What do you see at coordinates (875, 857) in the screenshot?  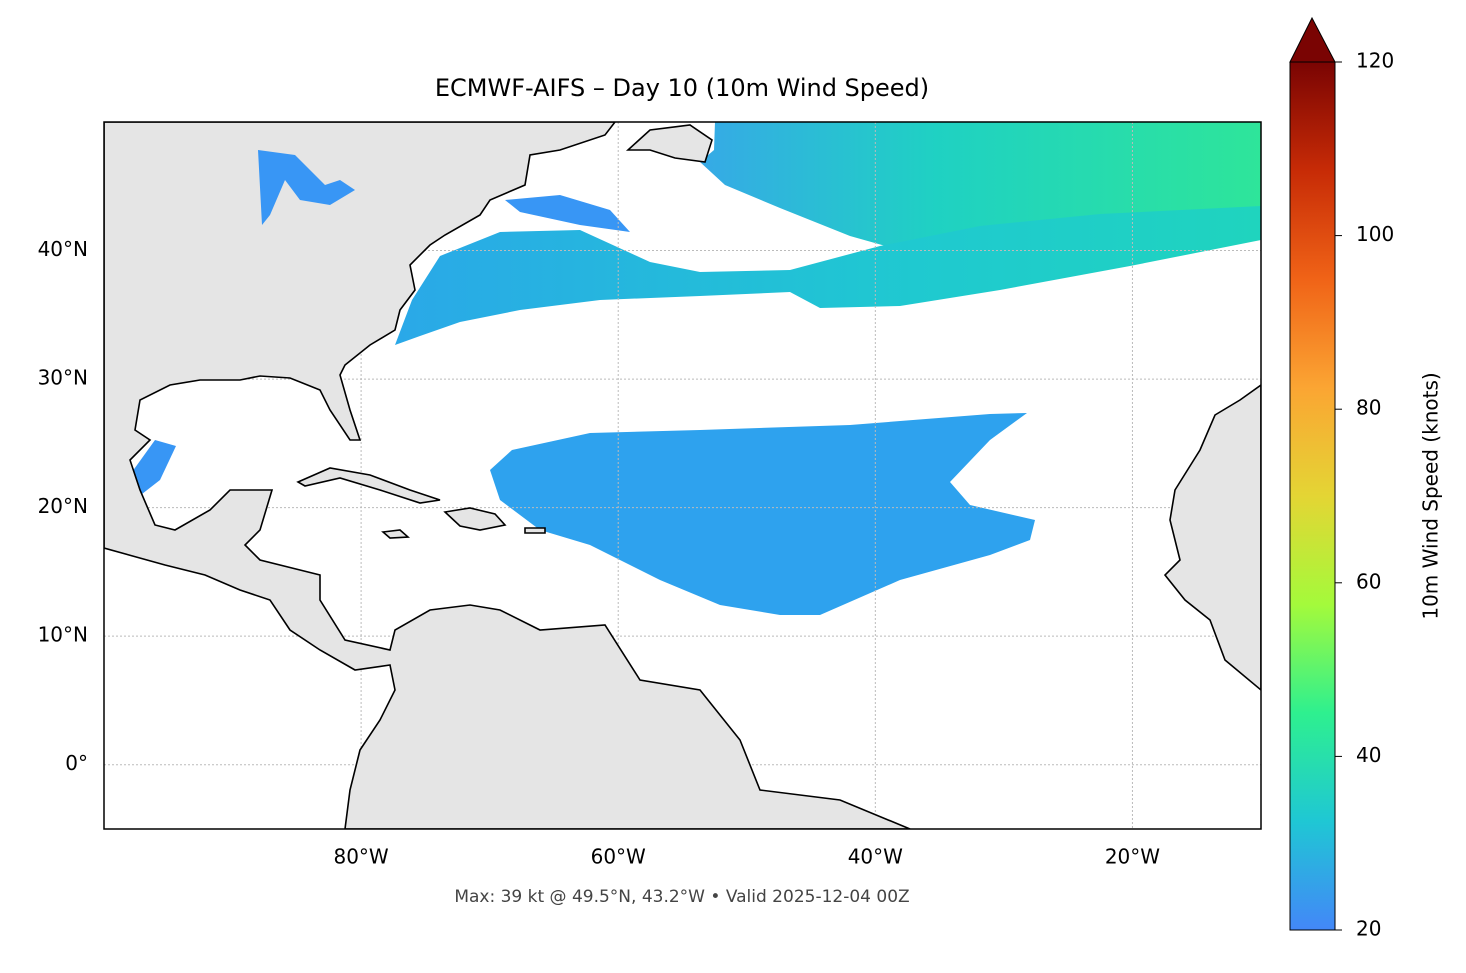 I see `x-tick-label: 40°W` at bounding box center [875, 857].